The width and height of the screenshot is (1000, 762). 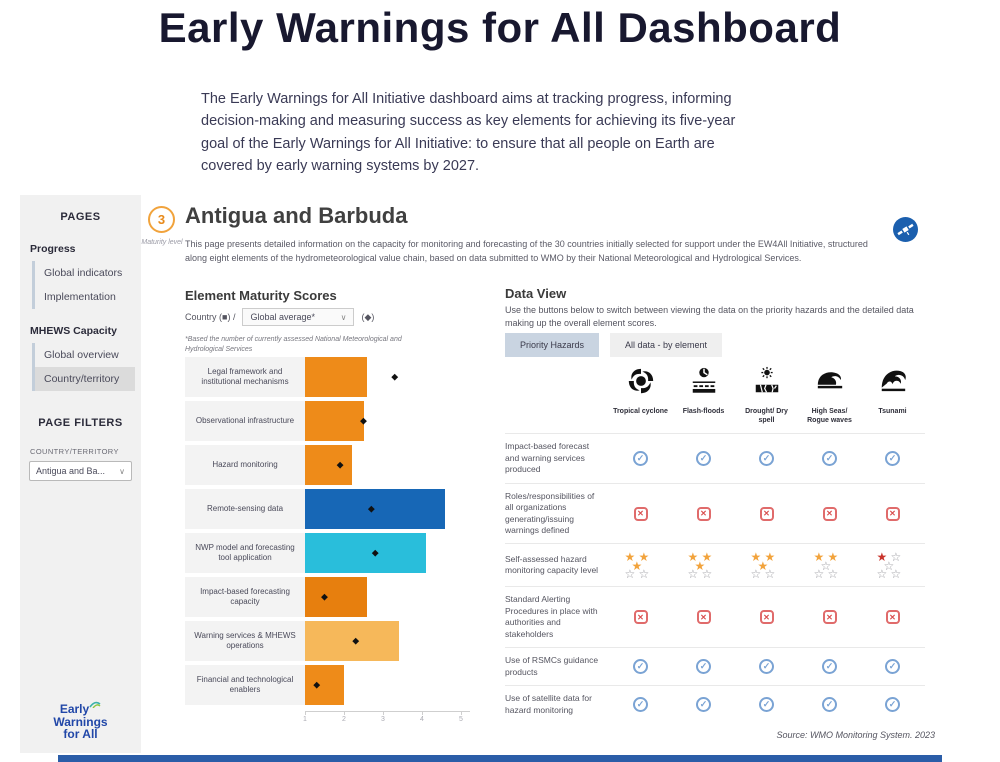 What do you see at coordinates (80, 217) in the screenshot?
I see `sidebar-pages-header: PAGES` at bounding box center [80, 217].